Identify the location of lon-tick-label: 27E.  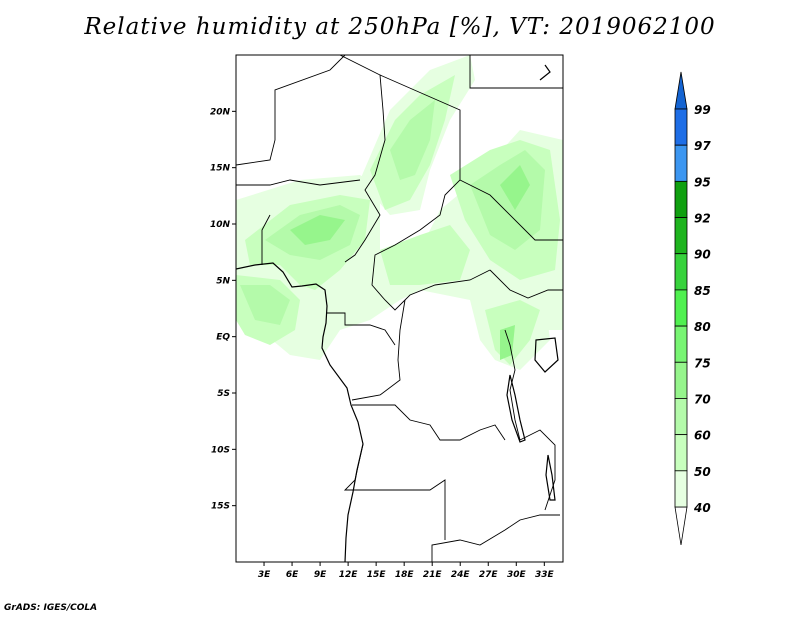
(489, 575).